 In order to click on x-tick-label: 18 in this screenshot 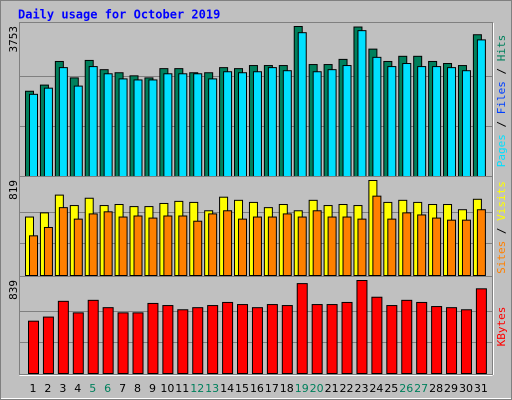, I will do `click(287, 388)`.